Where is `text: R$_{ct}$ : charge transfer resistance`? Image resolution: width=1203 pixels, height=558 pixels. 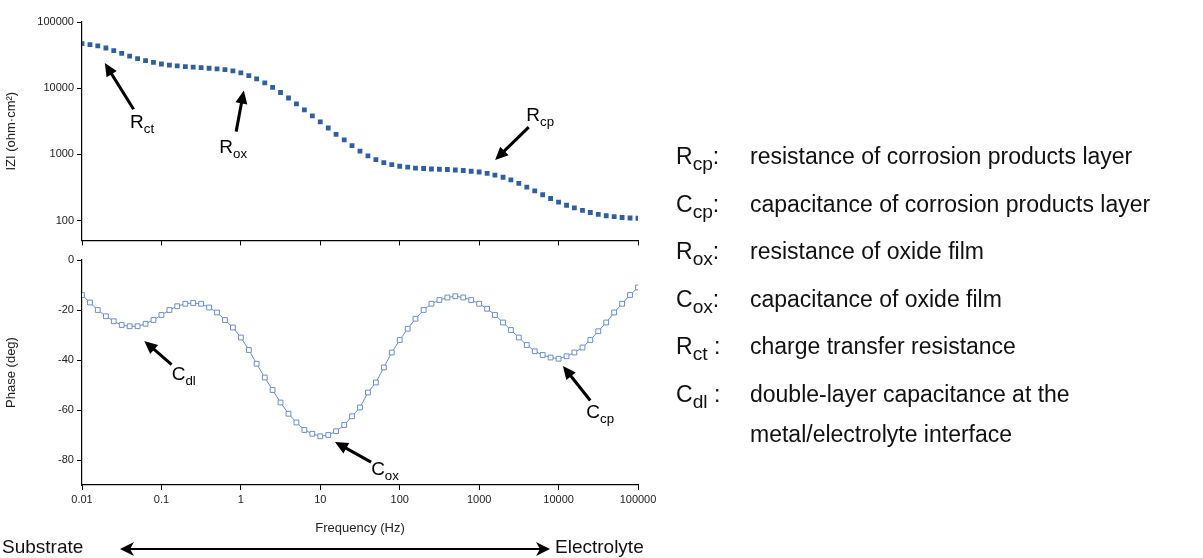
text: R$_{ct}$ : charge transfer resistance is located at coordinates (846, 348).